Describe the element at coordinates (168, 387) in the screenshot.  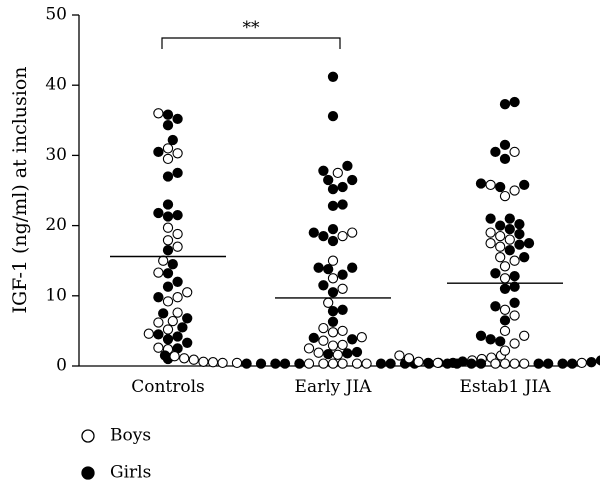
I see `x-tick-label: Controls` at that location.